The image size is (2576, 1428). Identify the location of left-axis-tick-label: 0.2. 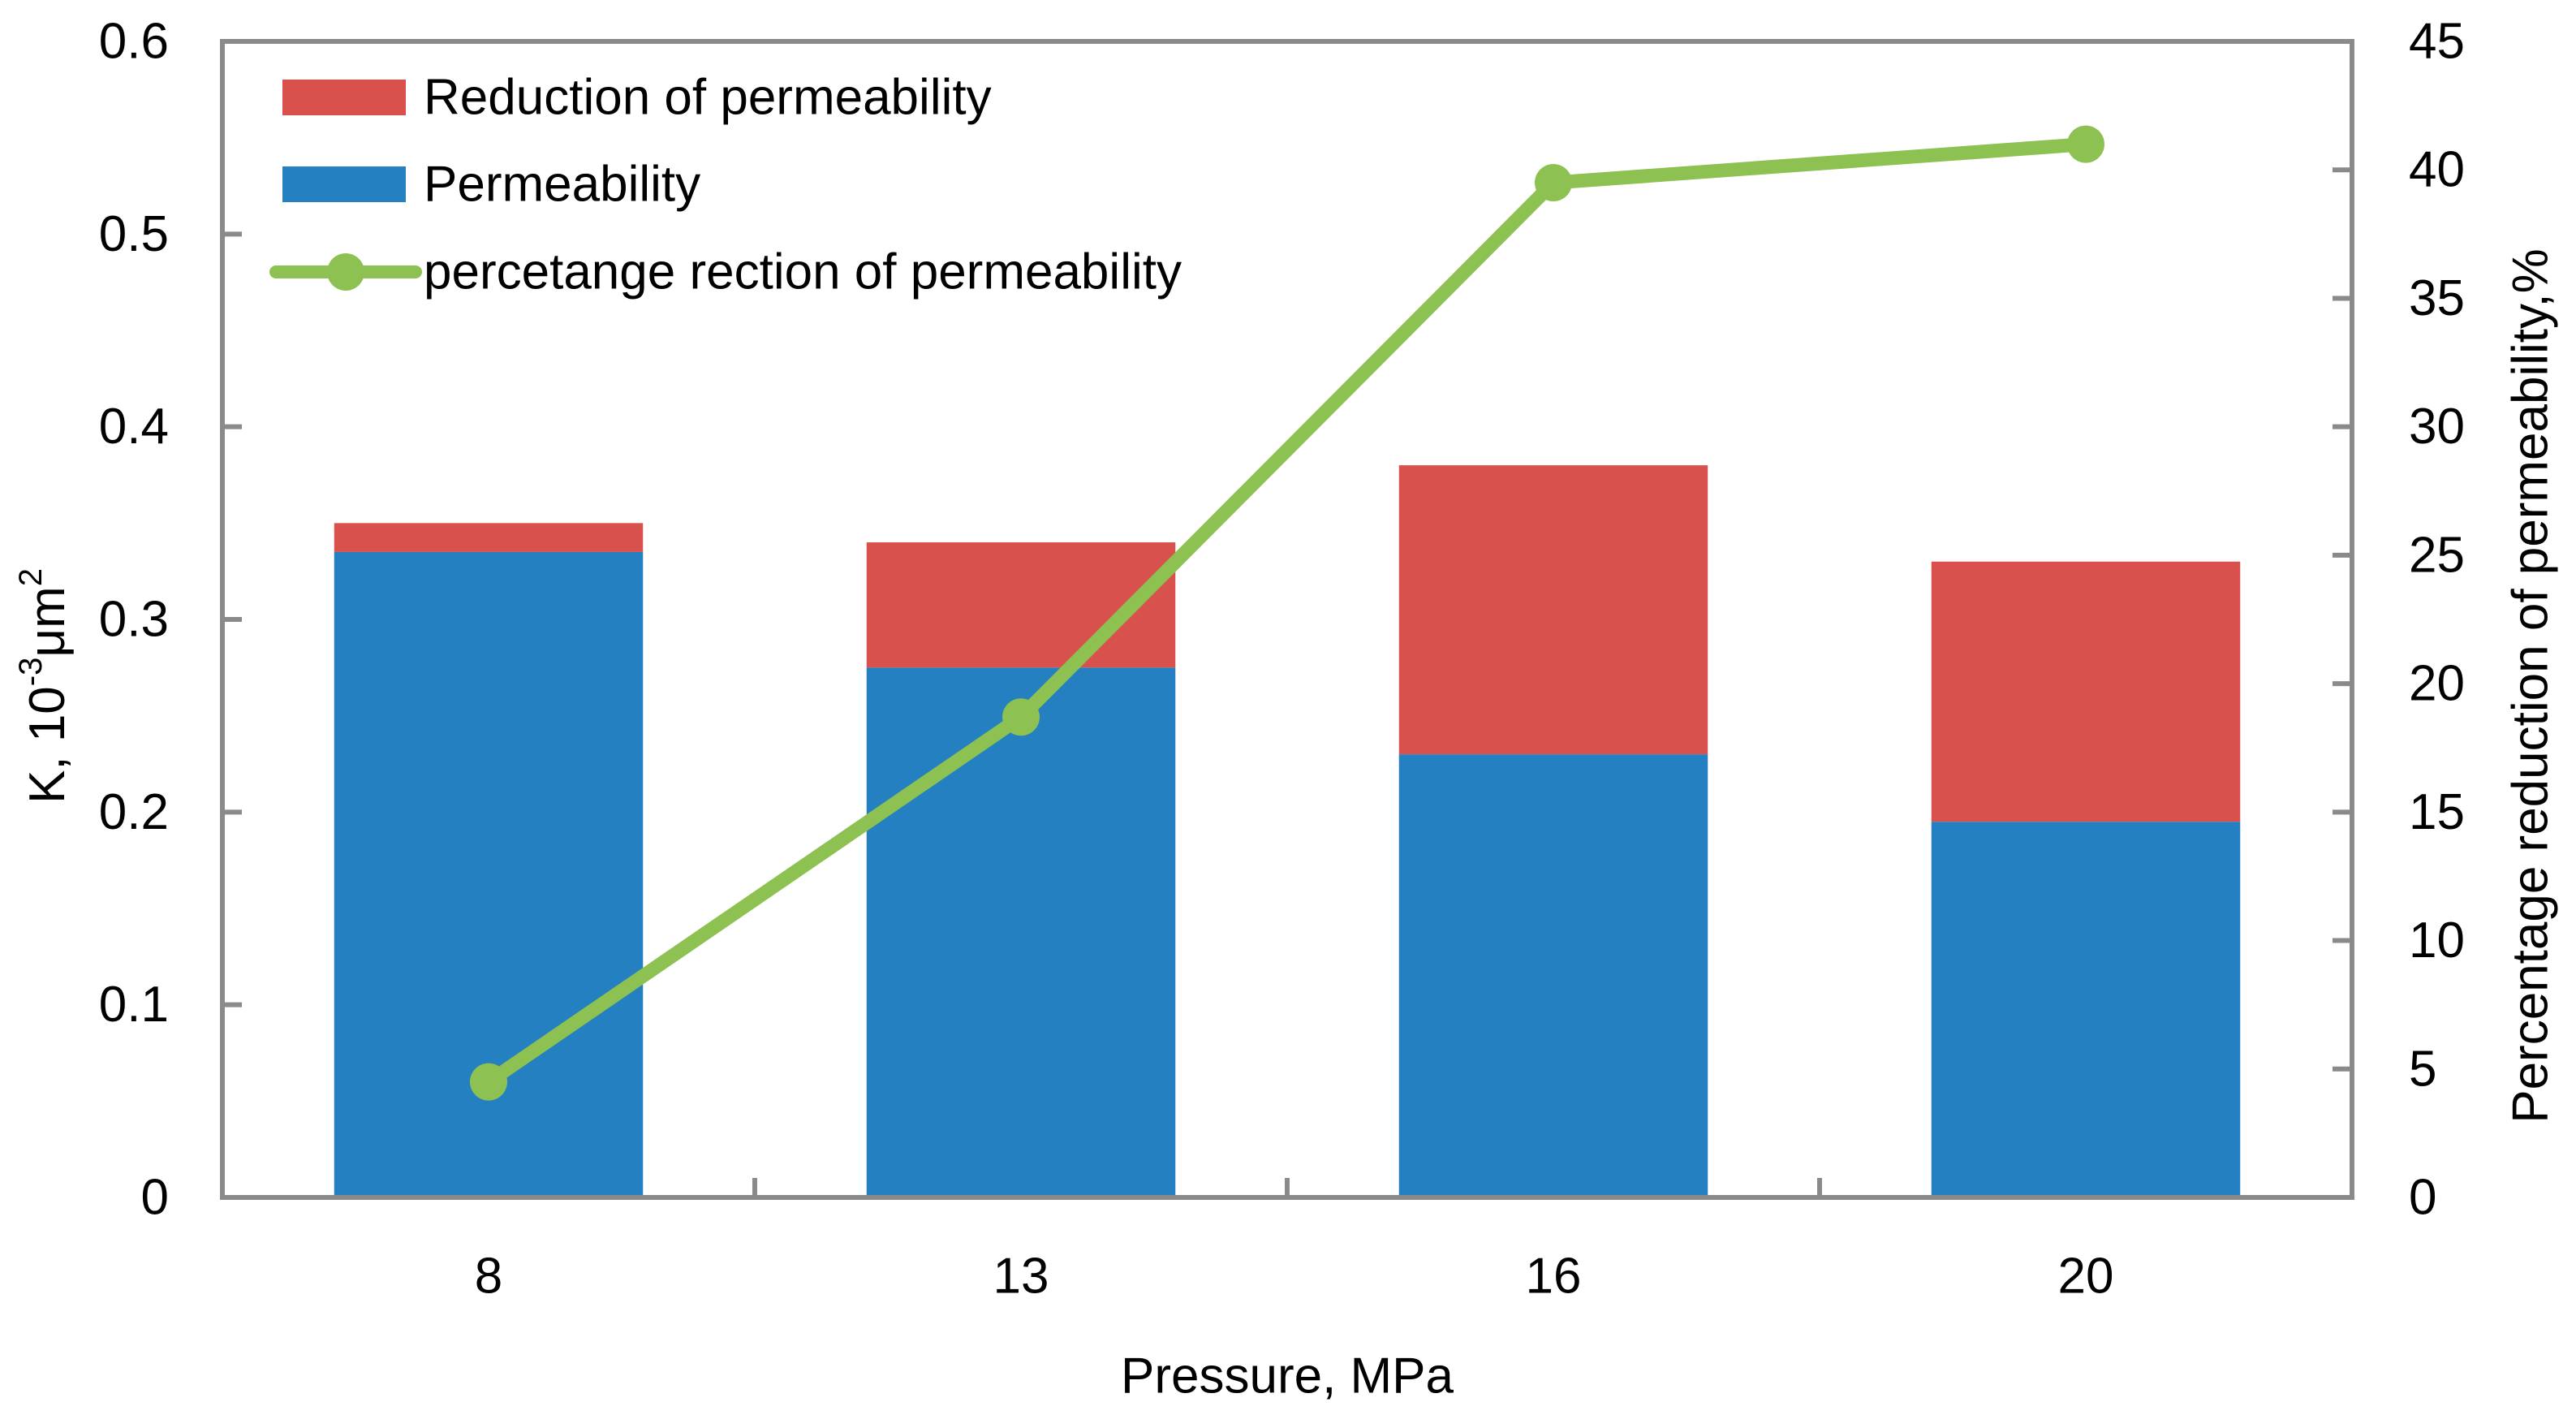
(134, 812).